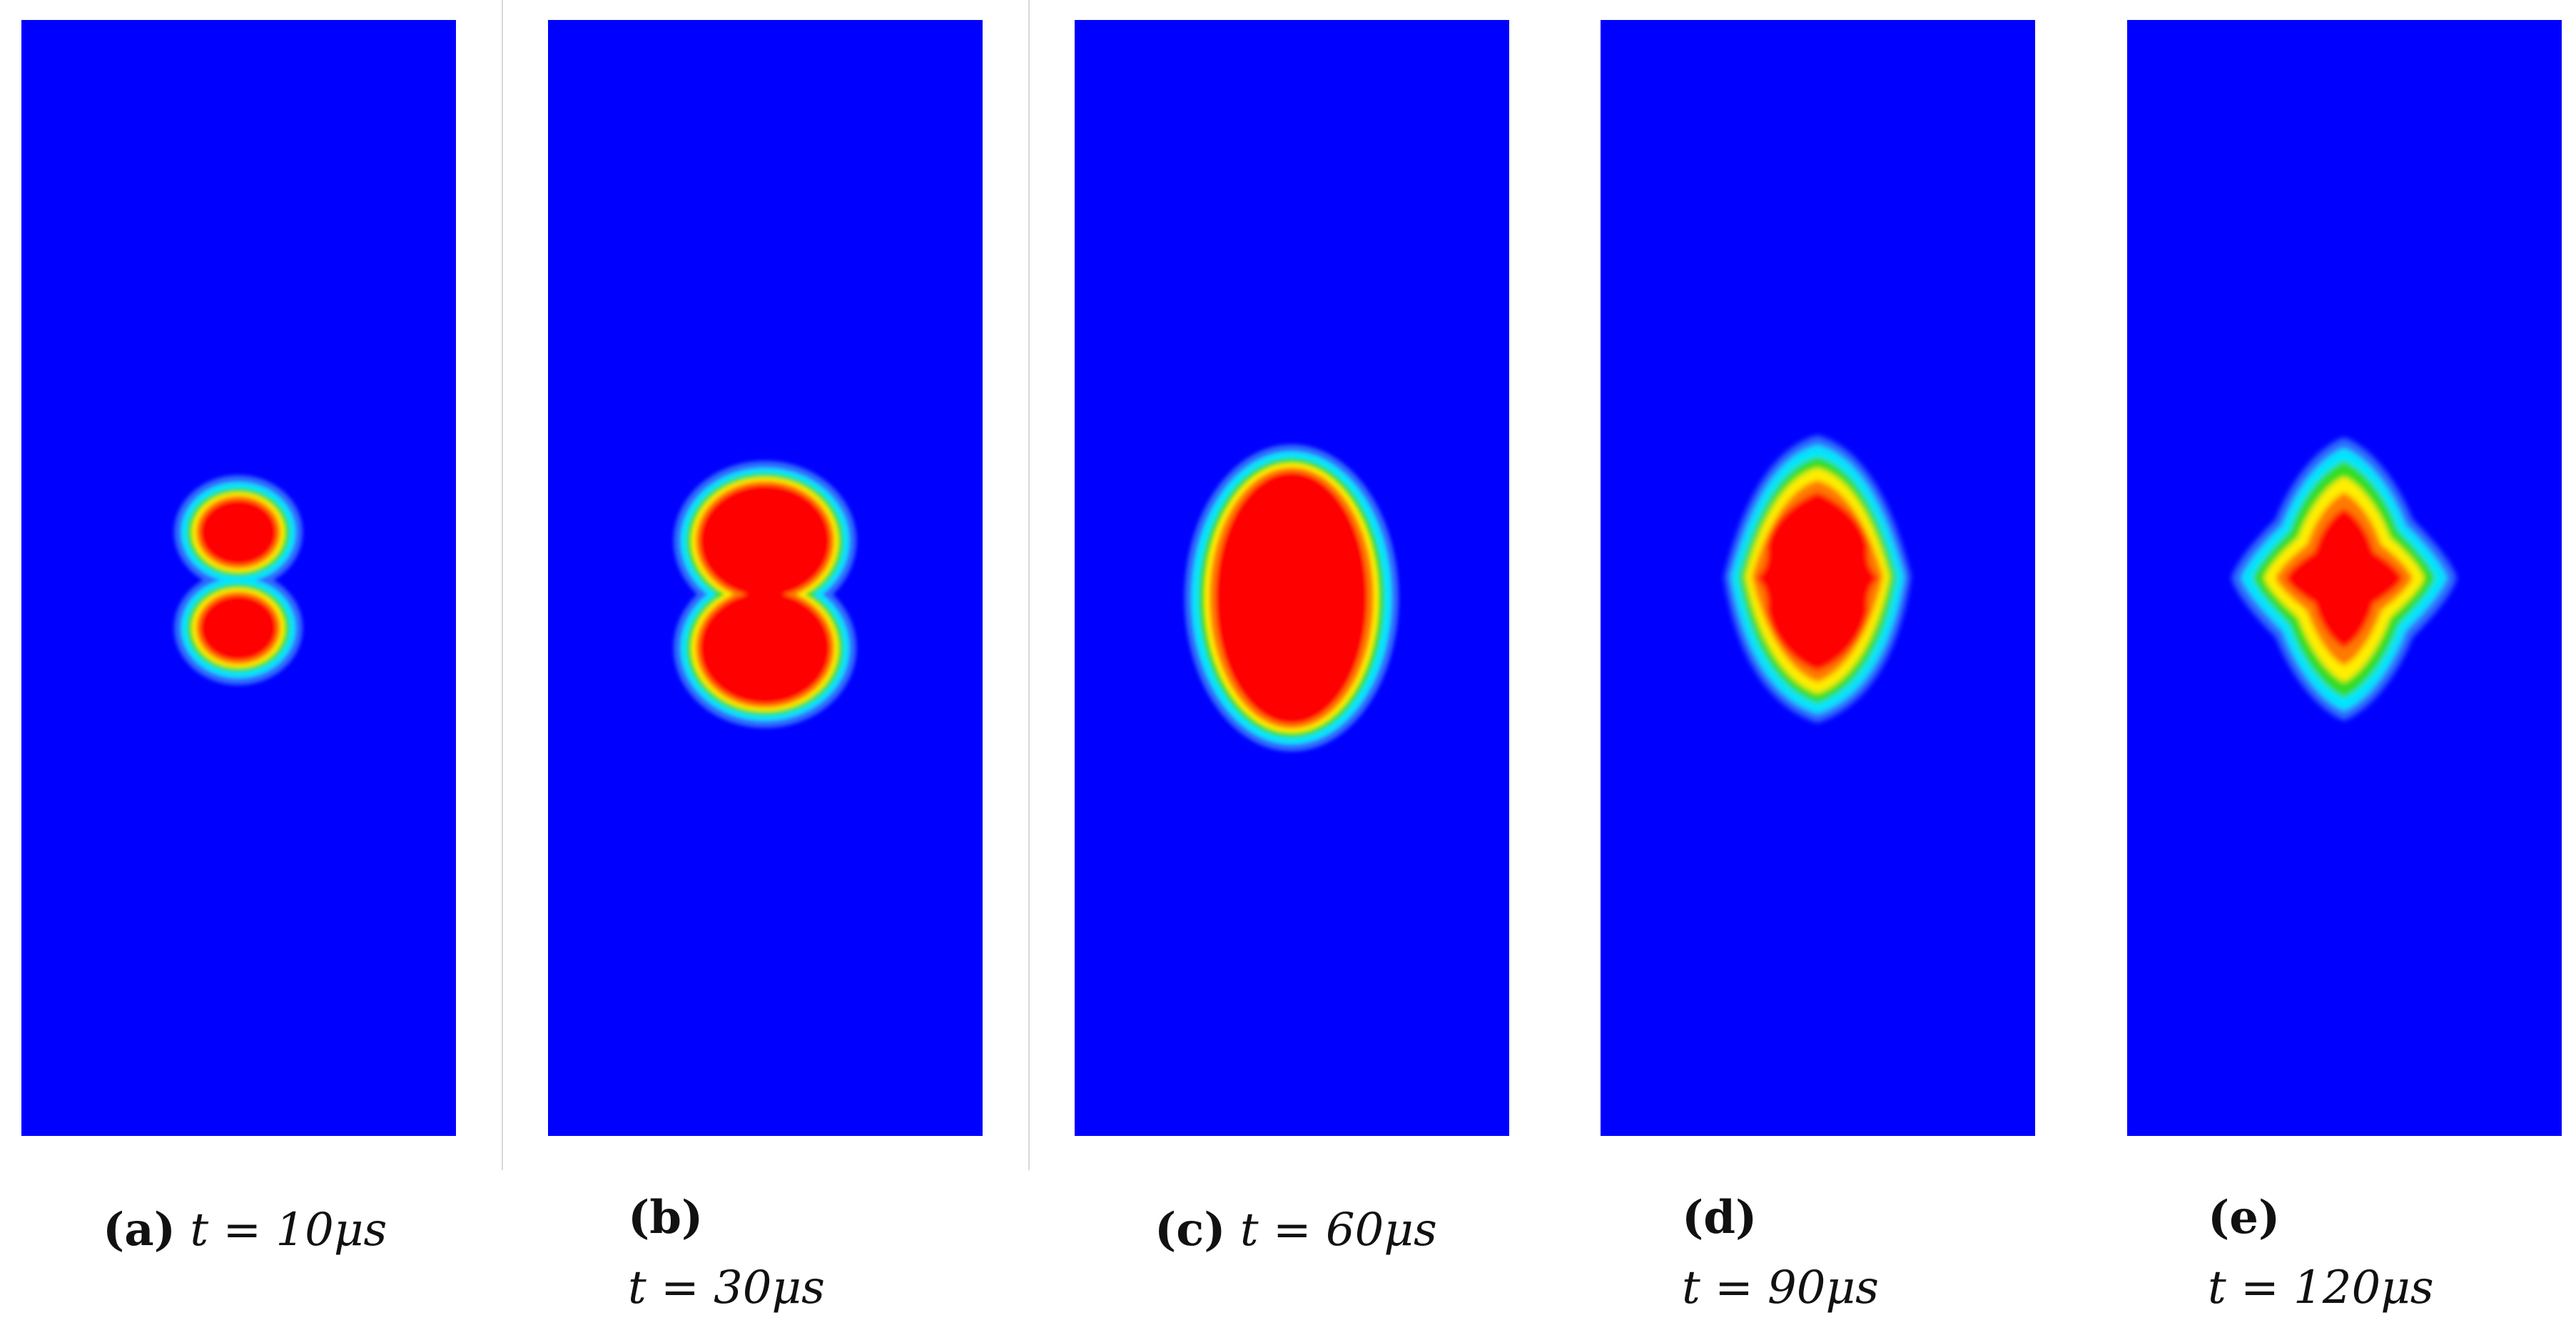 The height and width of the screenshot is (1340, 2576). I want to click on caption-e: (e) t = 120μs, so click(2321, 1253).